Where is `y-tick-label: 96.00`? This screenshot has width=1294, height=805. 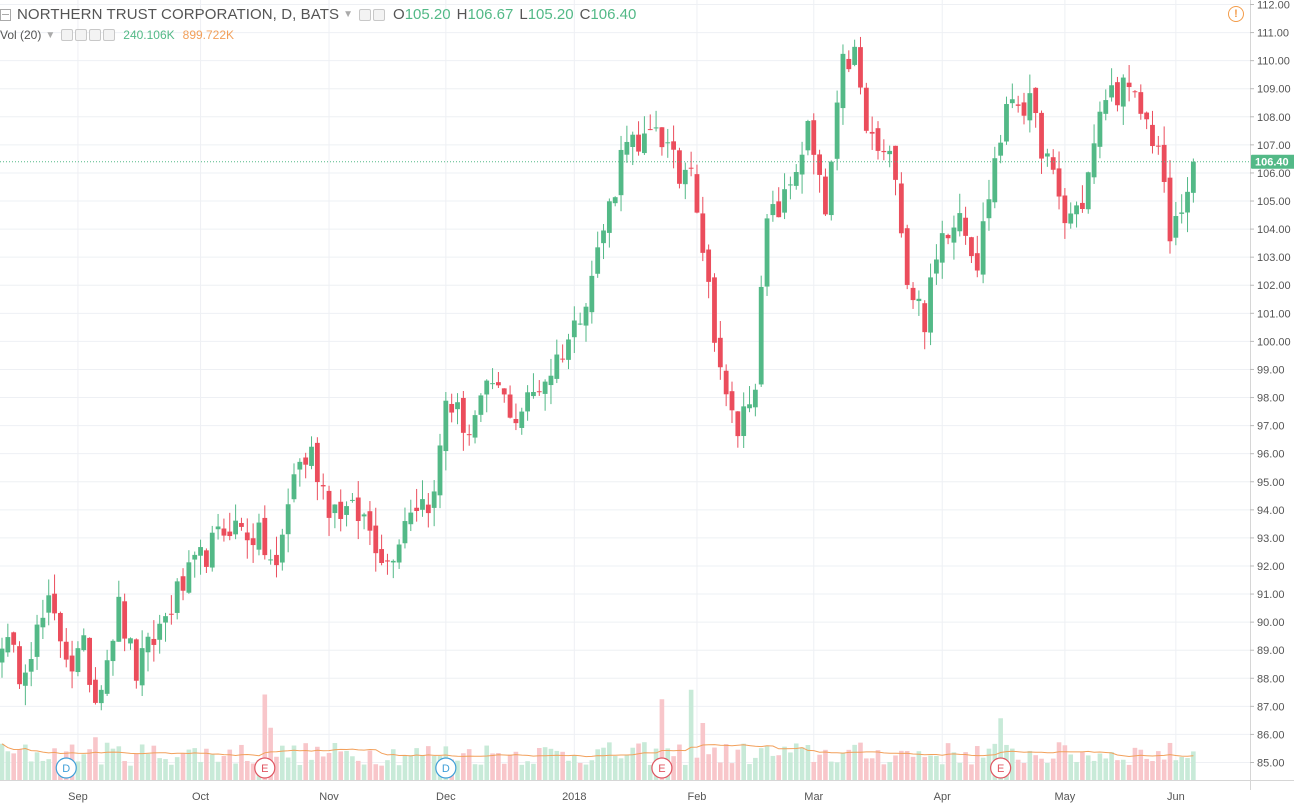 y-tick-label: 96.00 is located at coordinates (1271, 455).